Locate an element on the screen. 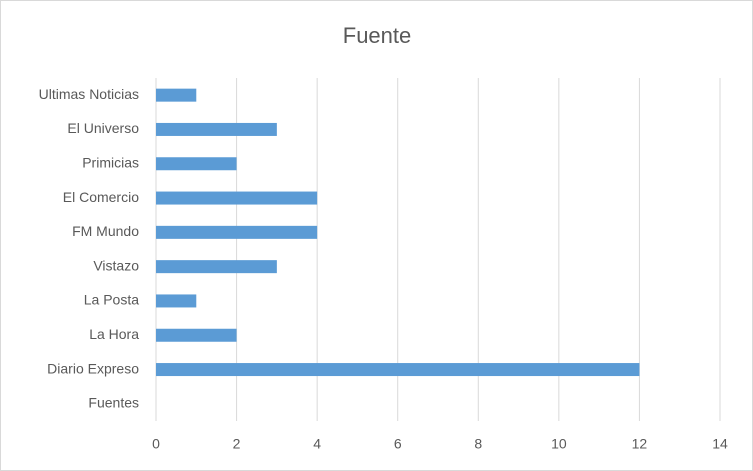 This screenshot has height=471, width=753. y-tick-label: FM Mundo is located at coordinates (105, 231).